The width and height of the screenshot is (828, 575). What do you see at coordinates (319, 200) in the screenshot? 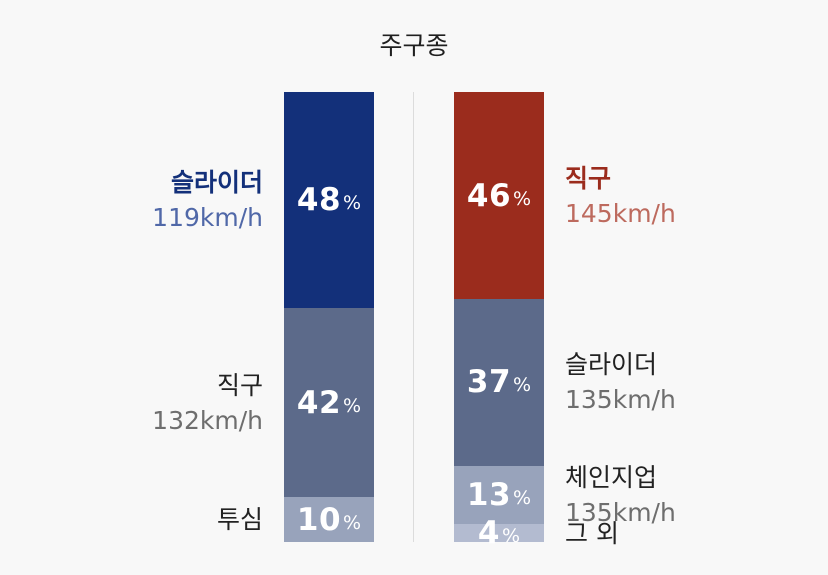
I see `percent-value: 48` at bounding box center [319, 200].